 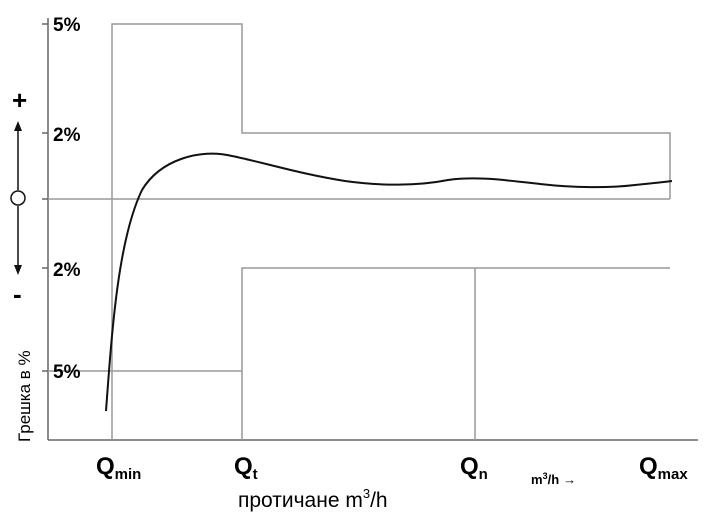 I want to click on q-max-sub: max, so click(x=673, y=474).